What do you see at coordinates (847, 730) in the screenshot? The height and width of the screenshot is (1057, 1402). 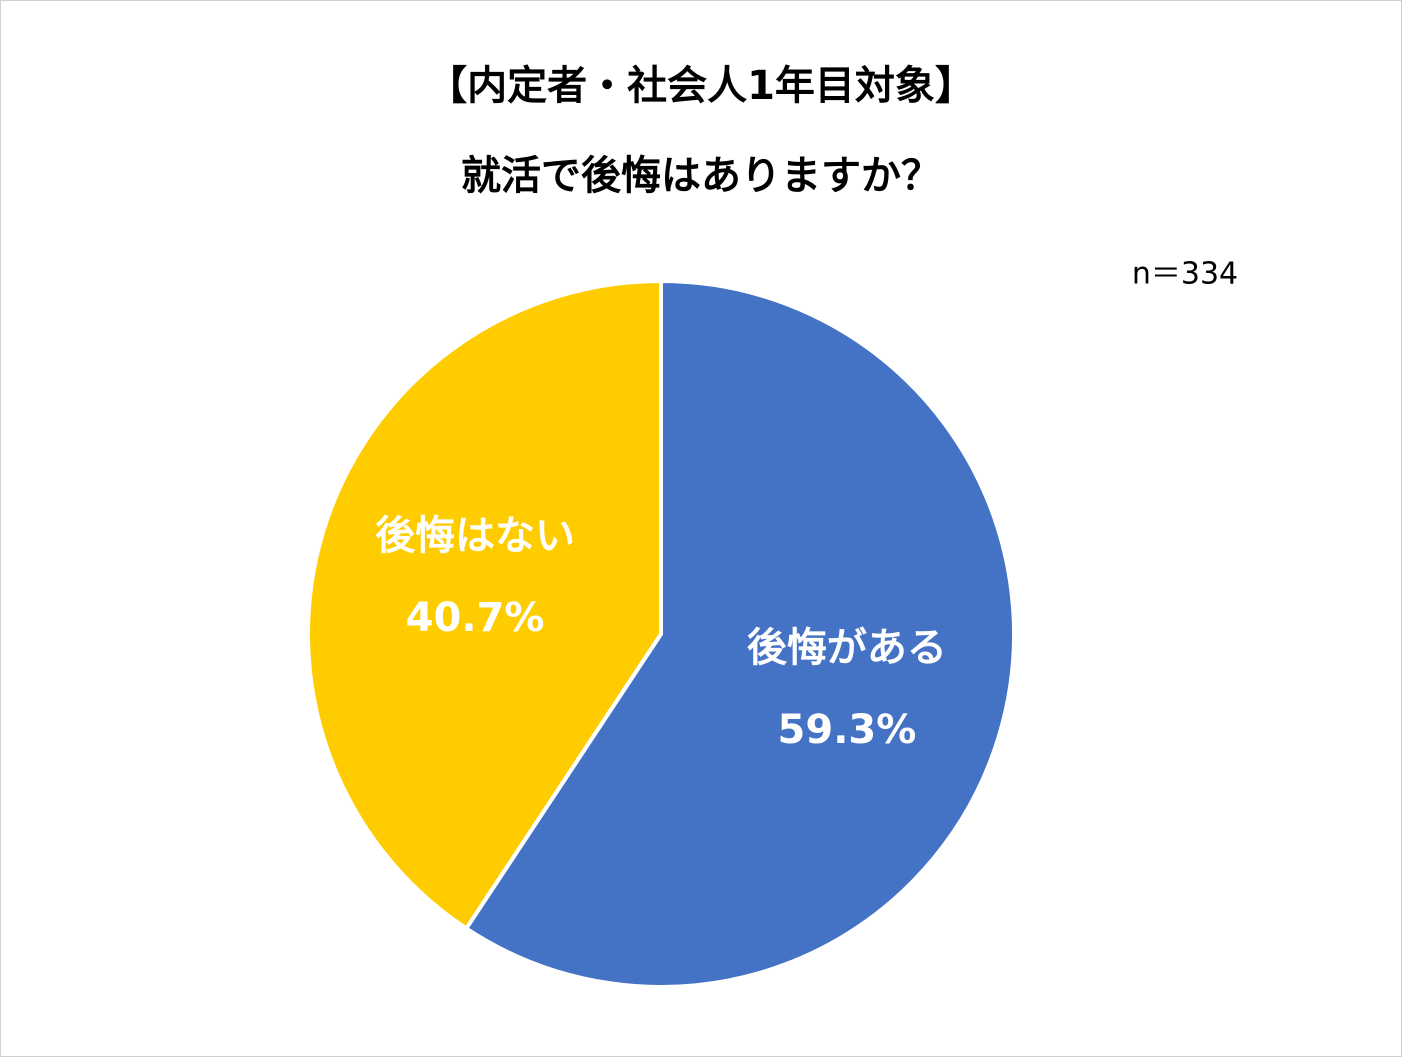 I see `slice-value: 59.3%` at bounding box center [847, 730].